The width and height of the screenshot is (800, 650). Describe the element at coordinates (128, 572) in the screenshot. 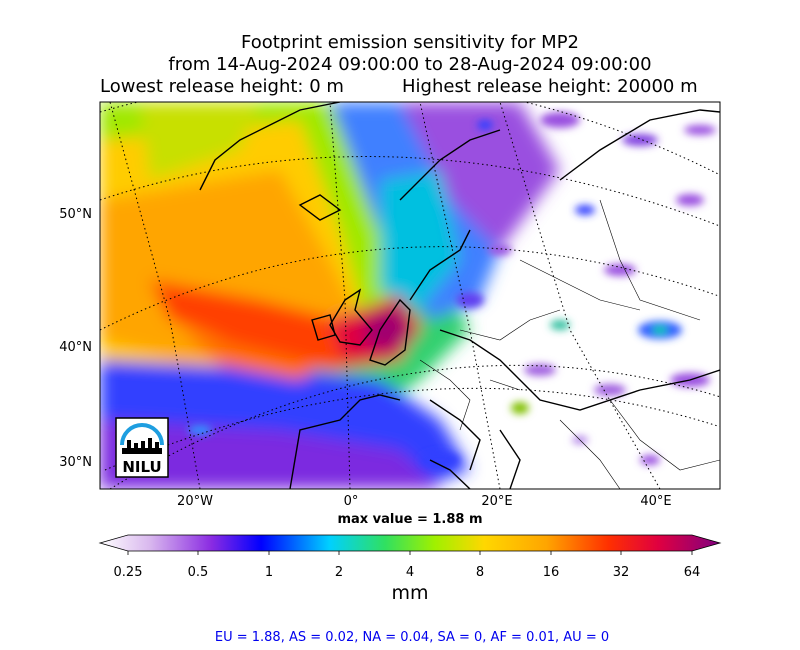

I see `colorbar-tick: 0.25` at that location.